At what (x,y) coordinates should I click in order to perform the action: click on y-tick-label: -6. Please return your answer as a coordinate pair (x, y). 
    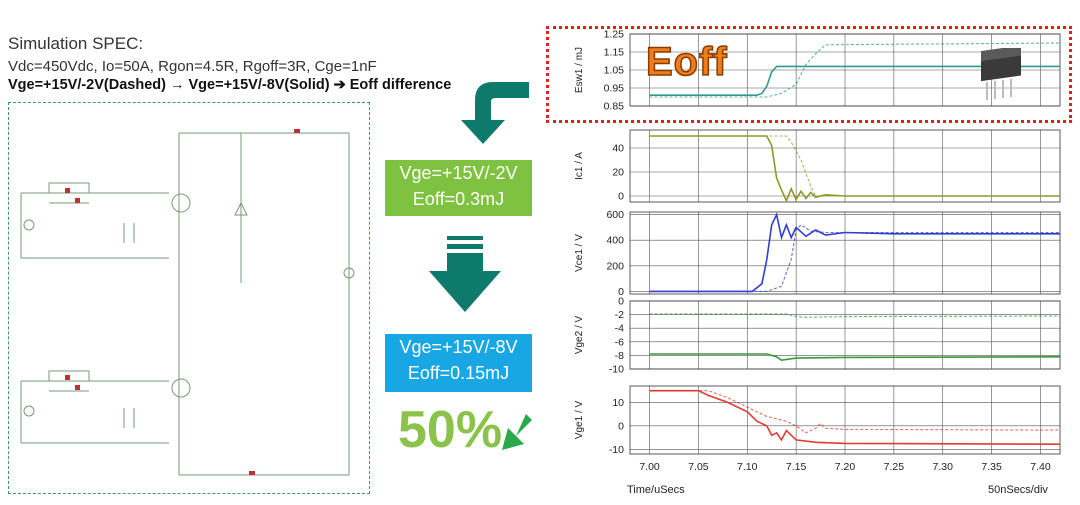
    Looking at the image, I should click on (619, 342).